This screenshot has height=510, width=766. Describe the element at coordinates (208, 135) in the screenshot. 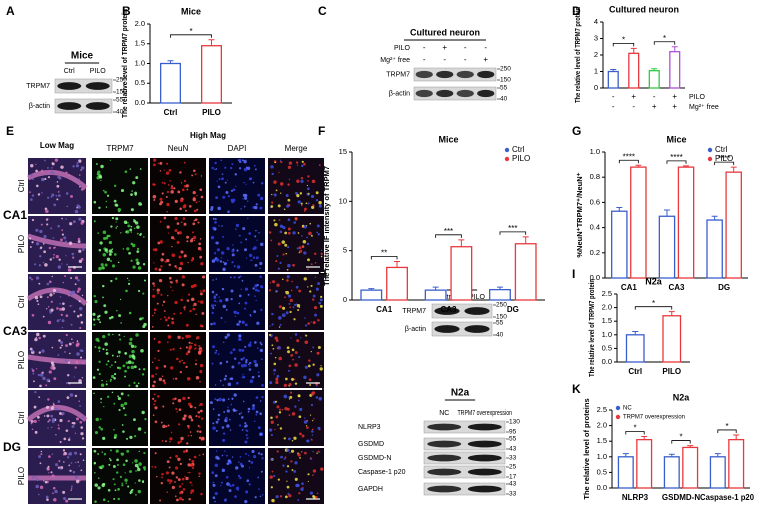

I see `column-group: High Mag` at that location.